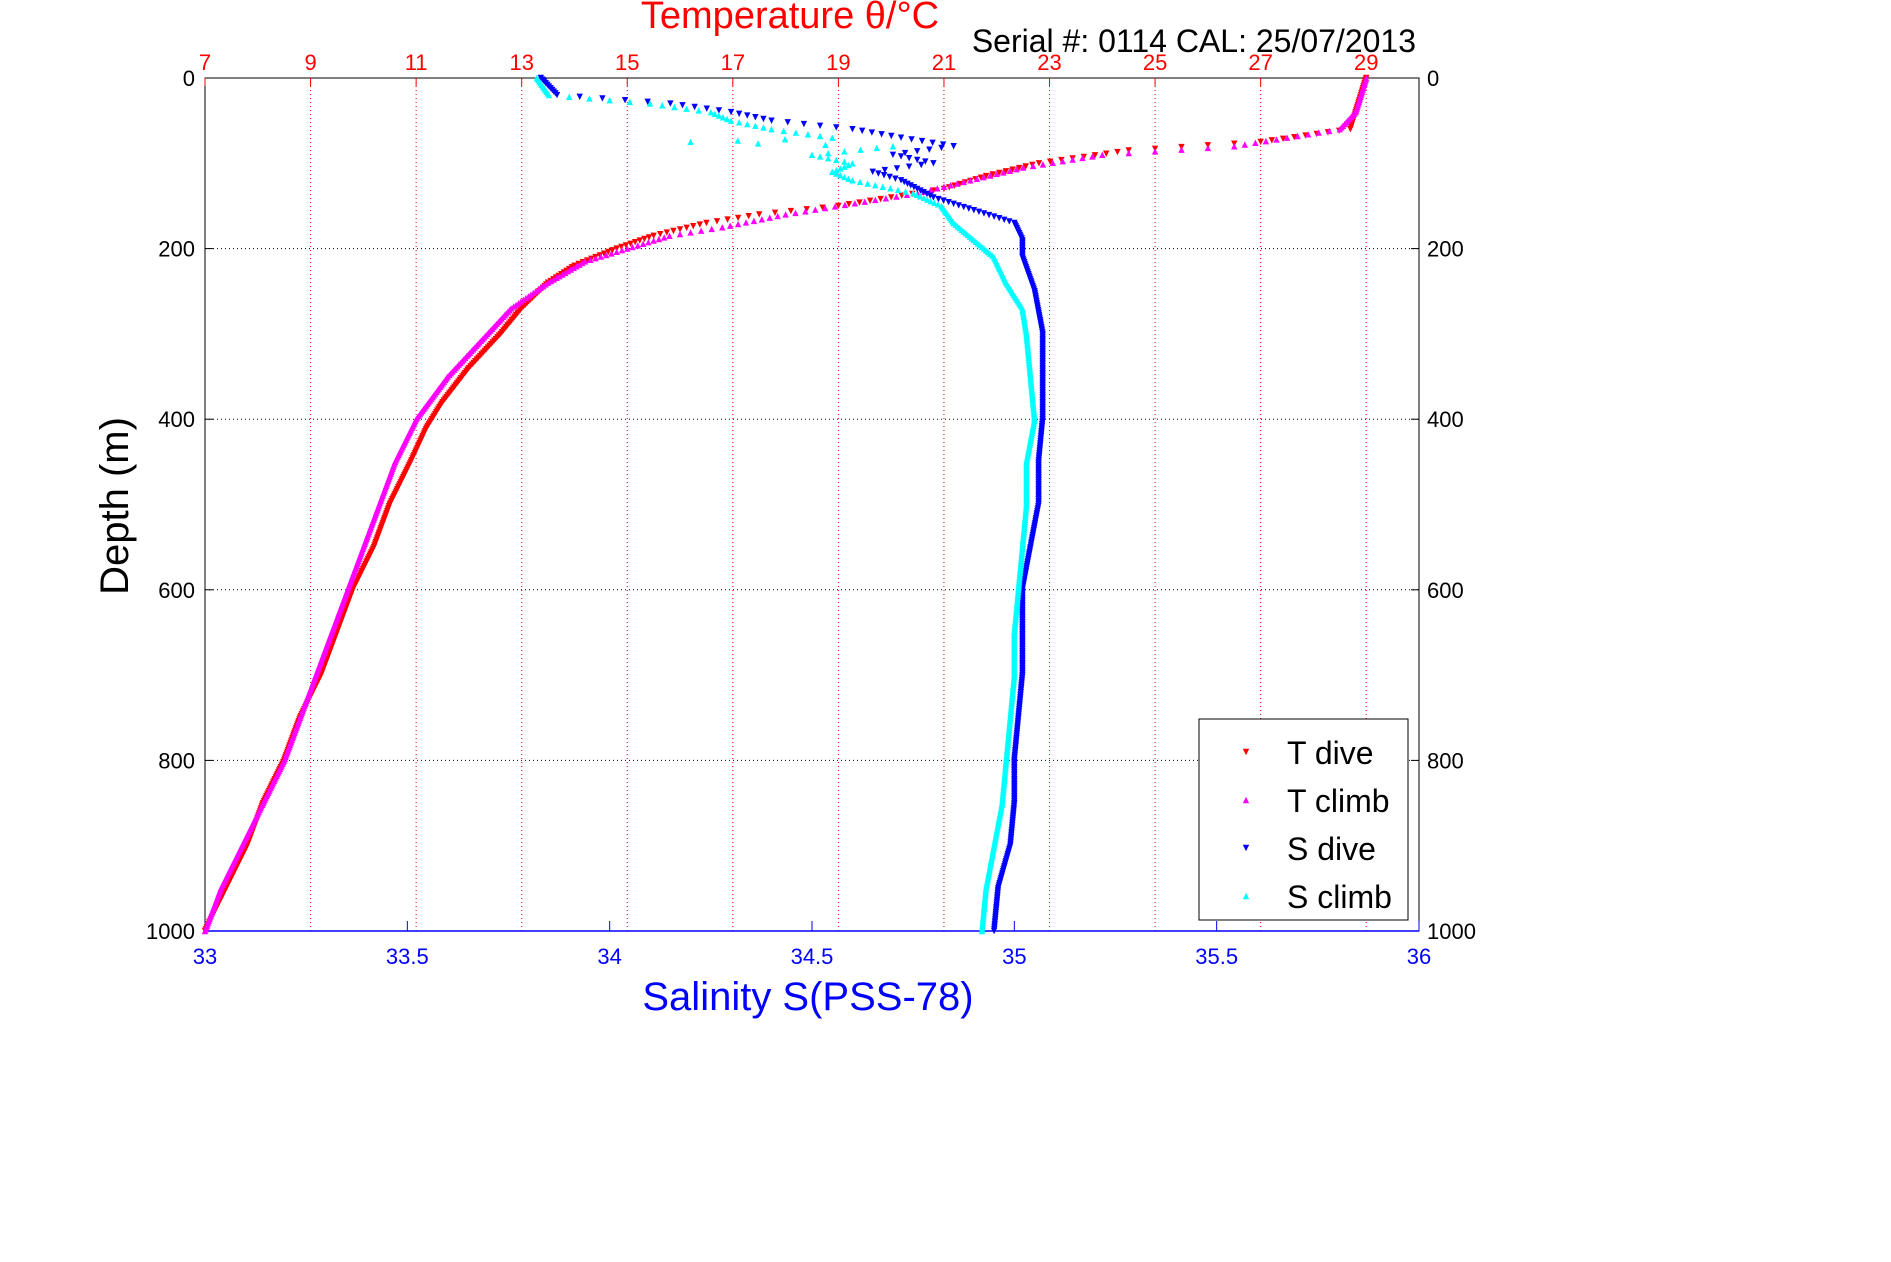 The height and width of the screenshot is (1262, 1891). Describe the element at coordinates (790, 18) in the screenshot. I see `chart-title: Temperature θ/°C` at that location.